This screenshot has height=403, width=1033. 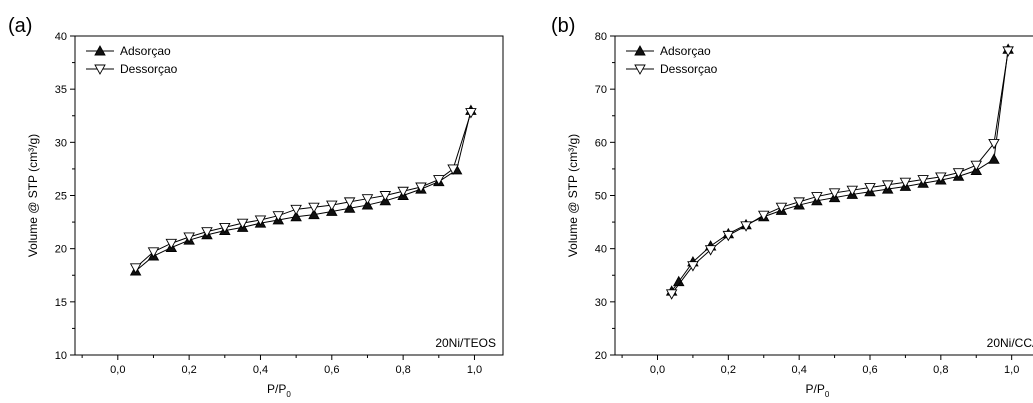 I want to click on y-tick-label: 50, so click(x=601, y=197).